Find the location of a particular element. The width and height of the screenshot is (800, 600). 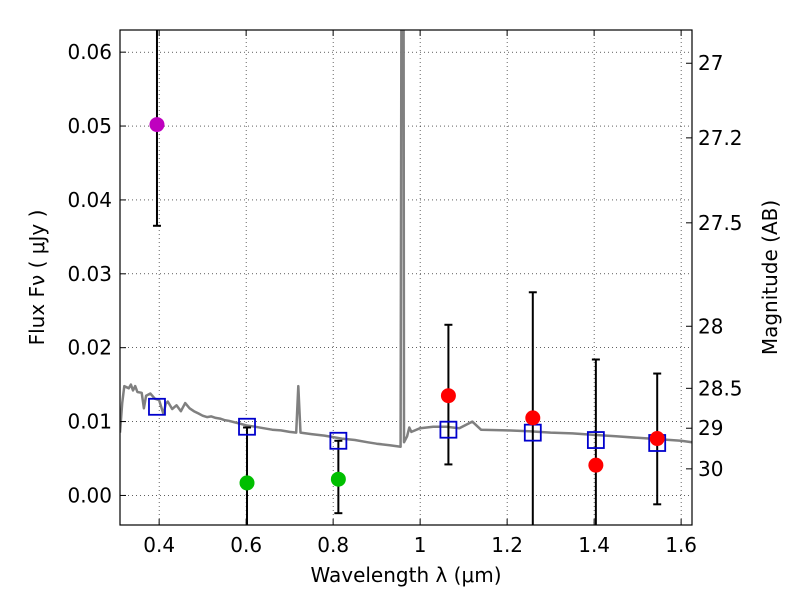

y-tick-label: 0.01 is located at coordinates (89, 422).